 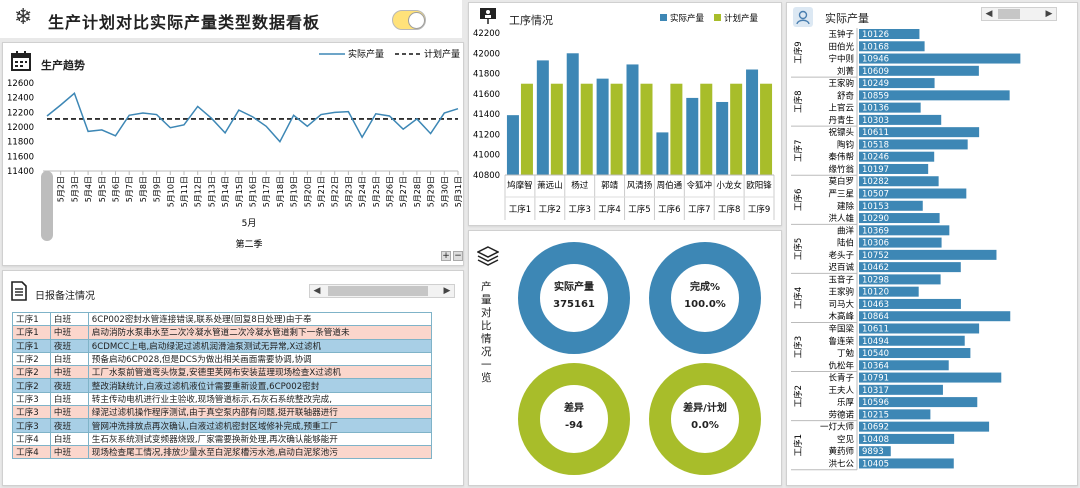 I want to click on expand-button: +, so click(x=446, y=256).